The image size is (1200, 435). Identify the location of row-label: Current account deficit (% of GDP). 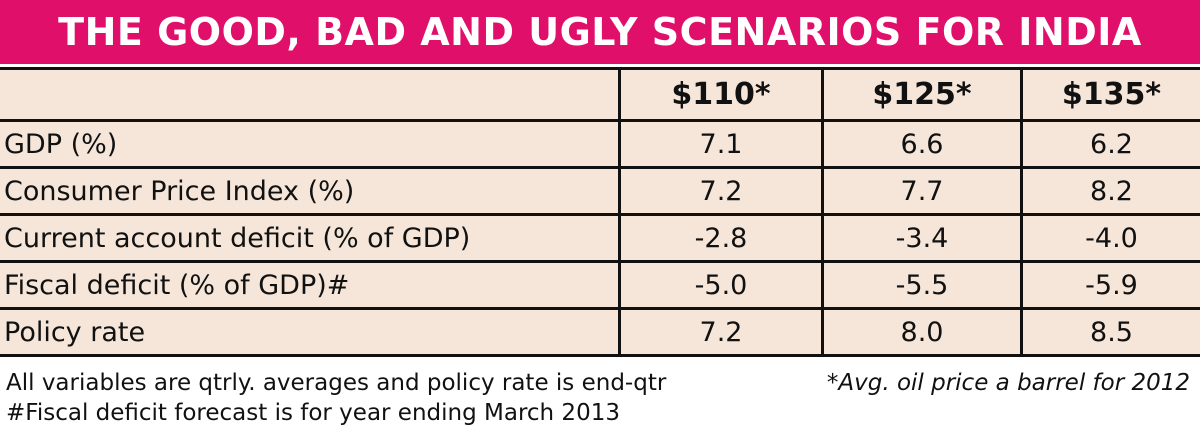
(310, 238).